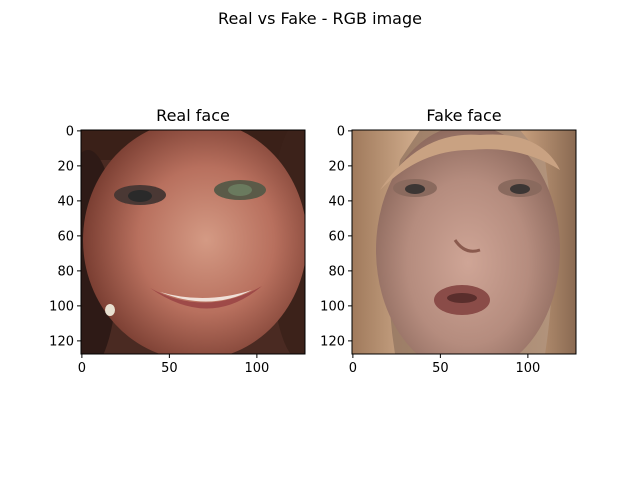 This screenshot has height=480, width=640. Describe the element at coordinates (463, 115) in the screenshot. I see `subplot-title: Fake face` at that location.